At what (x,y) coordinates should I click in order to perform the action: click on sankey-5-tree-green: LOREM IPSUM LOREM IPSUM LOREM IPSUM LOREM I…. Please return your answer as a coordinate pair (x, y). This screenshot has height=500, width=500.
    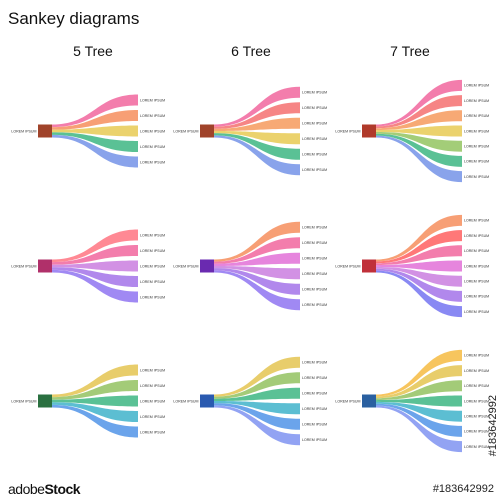
    Looking at the image, I should click on (88, 401).